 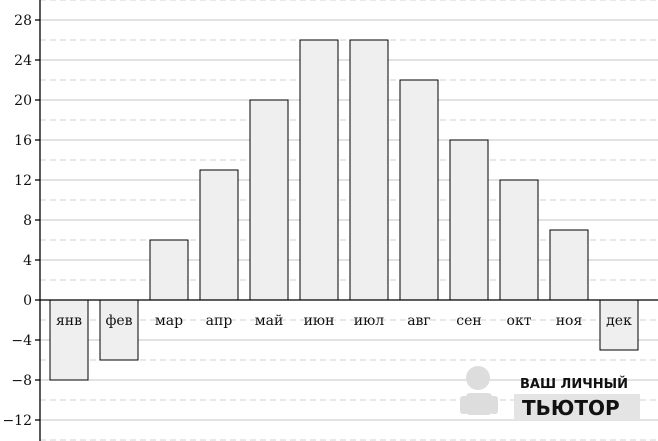 What do you see at coordinates (619, 321) in the screenshot?
I see `category-label: дек` at bounding box center [619, 321].